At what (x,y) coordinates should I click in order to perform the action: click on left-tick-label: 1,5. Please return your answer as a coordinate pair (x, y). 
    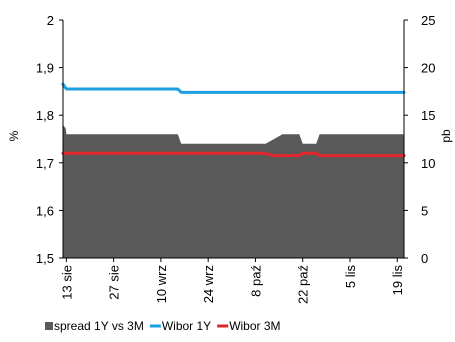
    Looking at the image, I should click on (45, 258).